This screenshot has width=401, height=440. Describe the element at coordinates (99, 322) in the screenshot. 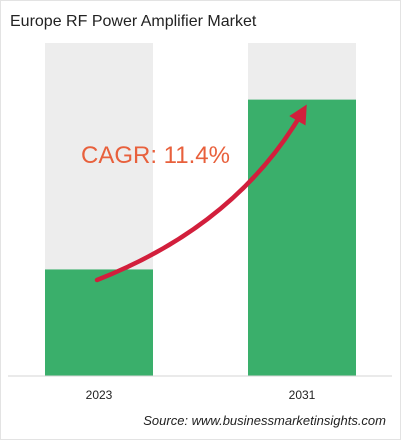

I see `bar-2023` at that location.